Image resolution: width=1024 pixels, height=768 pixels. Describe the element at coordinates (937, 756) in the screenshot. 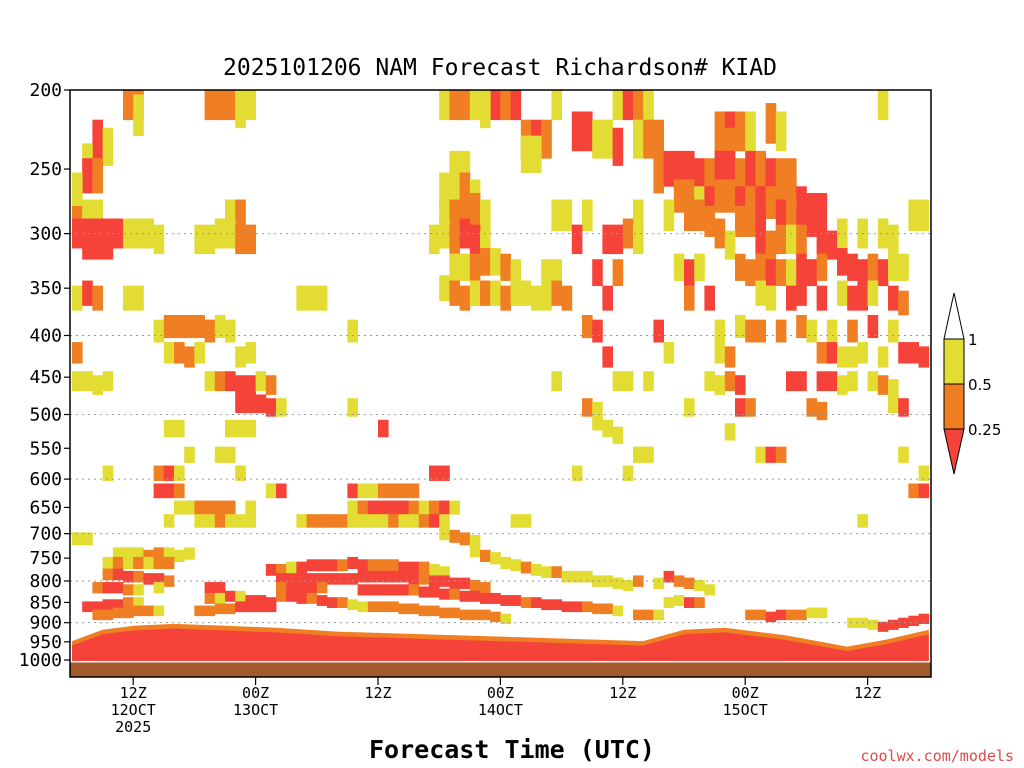

I see `credit-text: coolwx.com/models` at that location.